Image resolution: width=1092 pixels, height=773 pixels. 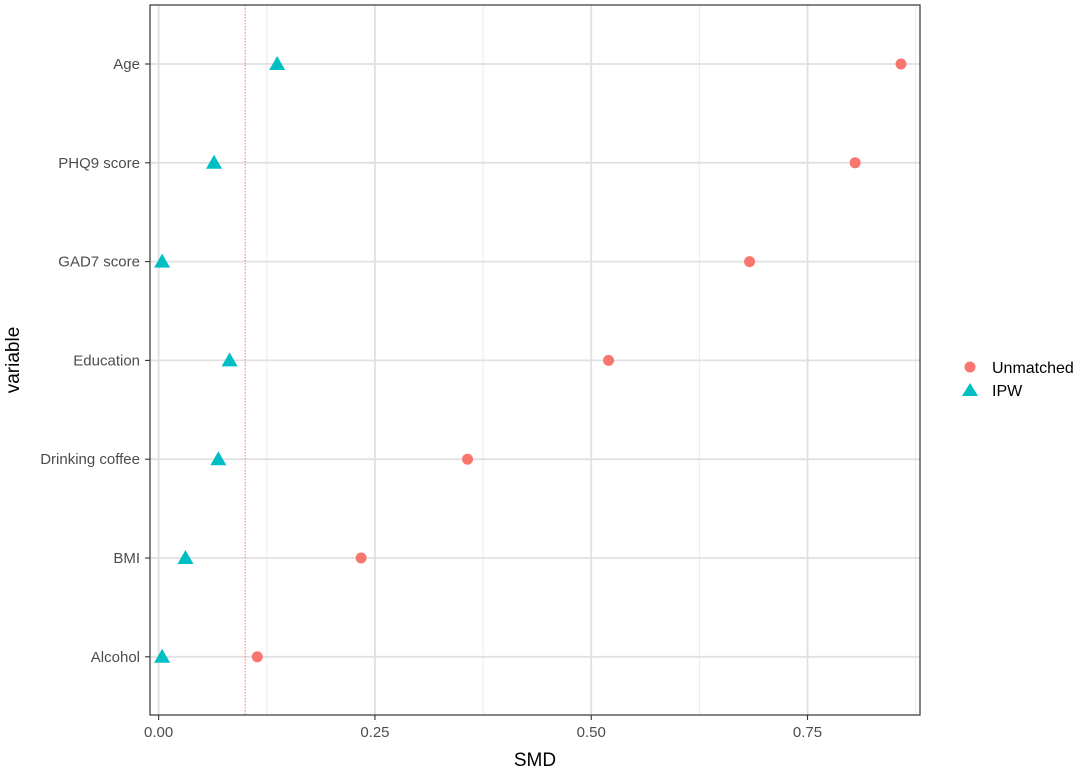 I want to click on x-tick-label: 0.75, so click(x=807, y=732).